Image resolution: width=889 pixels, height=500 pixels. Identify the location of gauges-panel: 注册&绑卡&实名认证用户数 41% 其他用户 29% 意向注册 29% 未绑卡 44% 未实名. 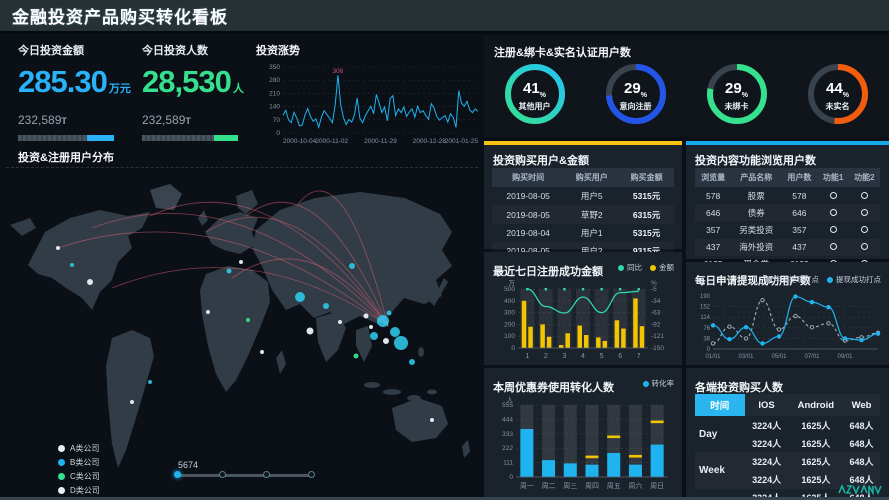
(686, 86).